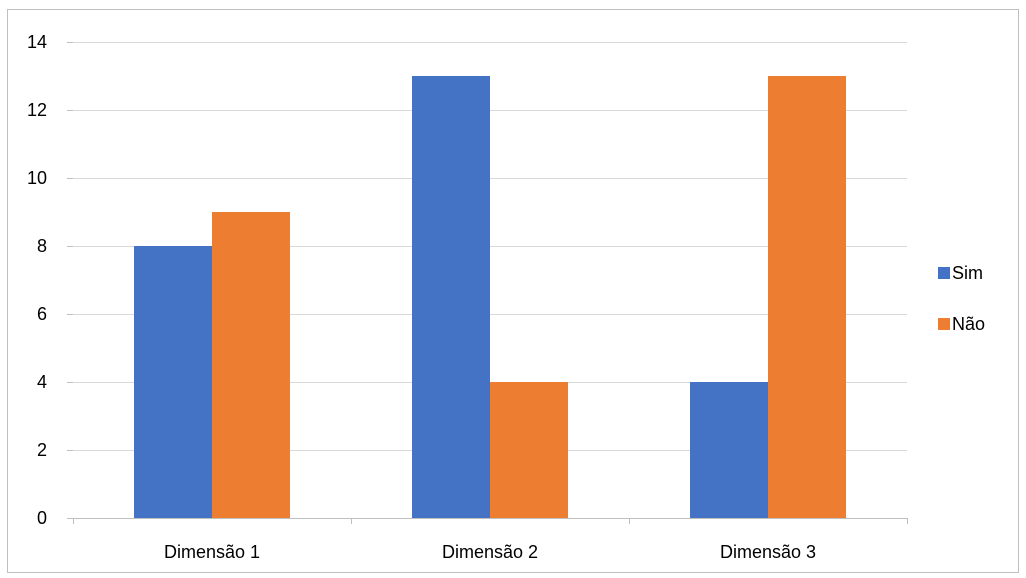  Describe the element at coordinates (37, 178) in the screenshot. I see `y-tick-label: 10` at that location.